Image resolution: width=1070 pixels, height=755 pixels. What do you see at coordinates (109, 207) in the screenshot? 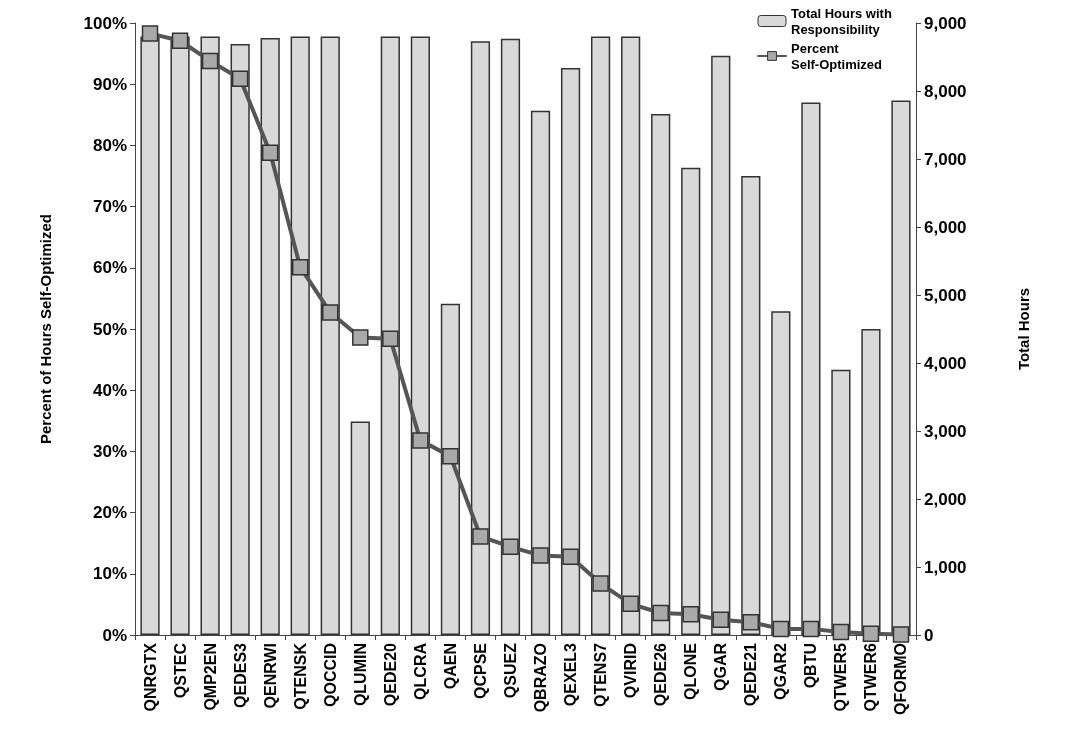
I see `y-tick-label: 70%` at bounding box center [109, 207].